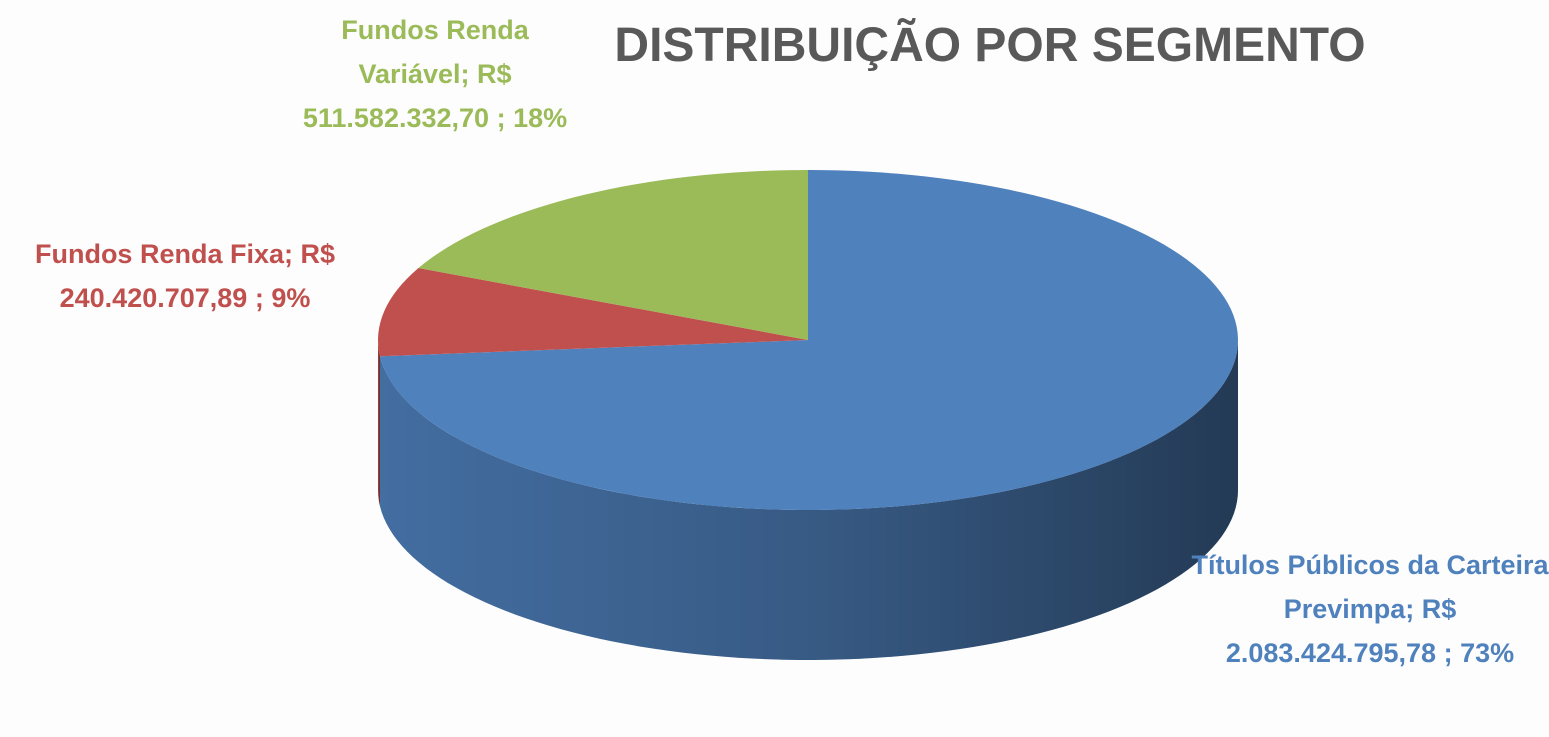  Describe the element at coordinates (1370, 587) in the screenshot. I see `label-category: Títulos Públicos da Carteira Previmpa` at that location.